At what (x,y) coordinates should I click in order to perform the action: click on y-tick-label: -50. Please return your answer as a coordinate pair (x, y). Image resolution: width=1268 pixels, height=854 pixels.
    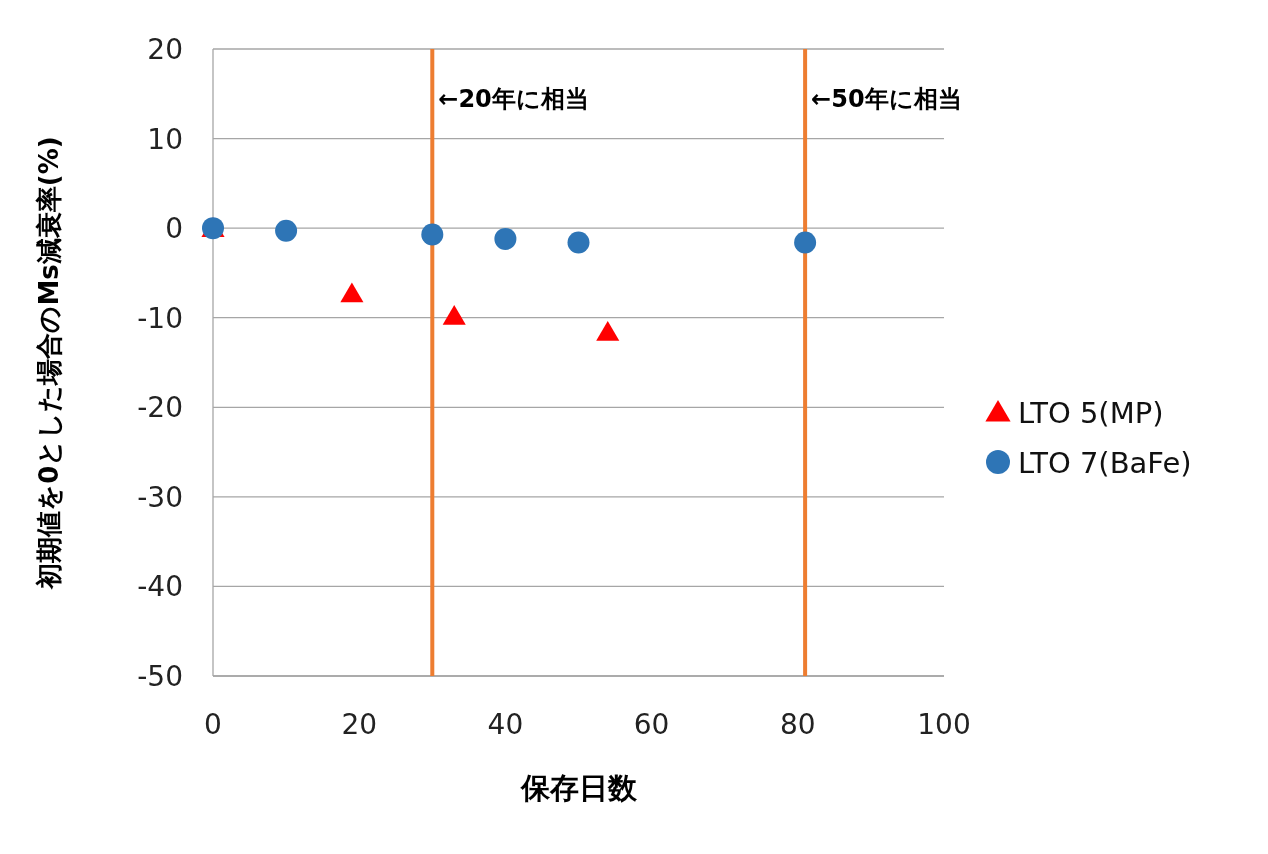
    Looking at the image, I should click on (160, 676).